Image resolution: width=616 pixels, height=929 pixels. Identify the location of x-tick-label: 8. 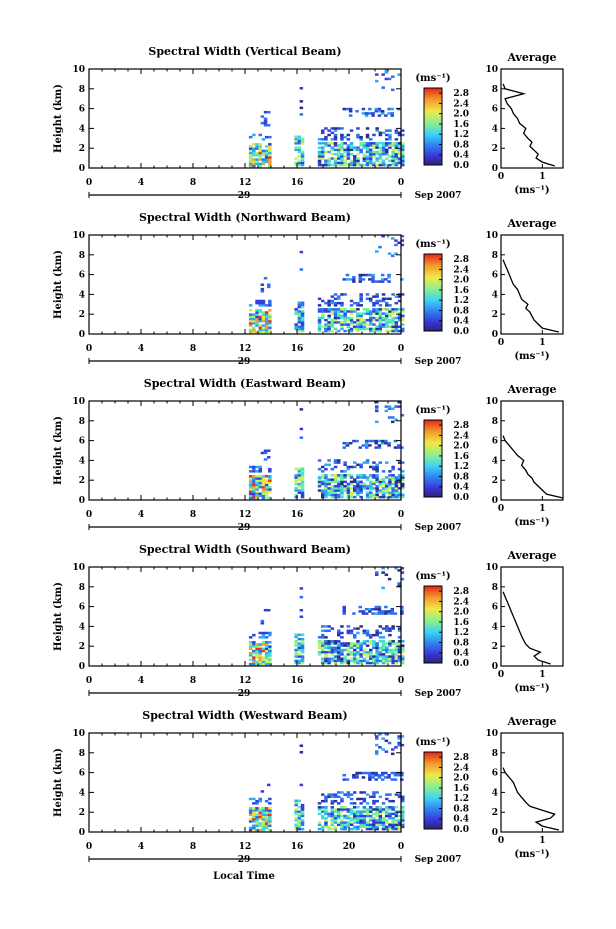
(193, 349).